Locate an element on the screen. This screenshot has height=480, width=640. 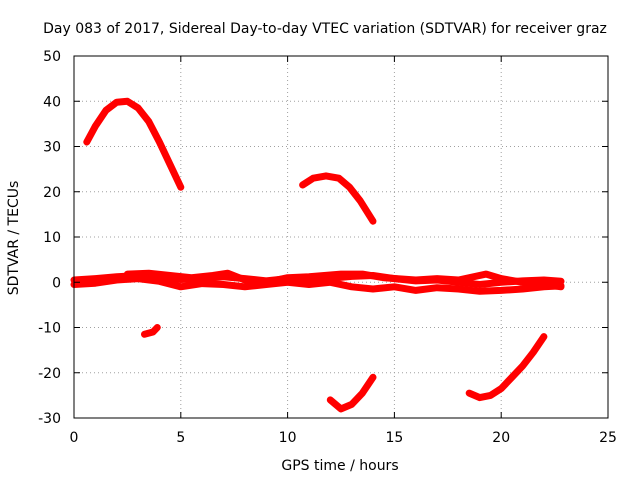
x-tick-label: 25 is located at coordinates (608, 438).